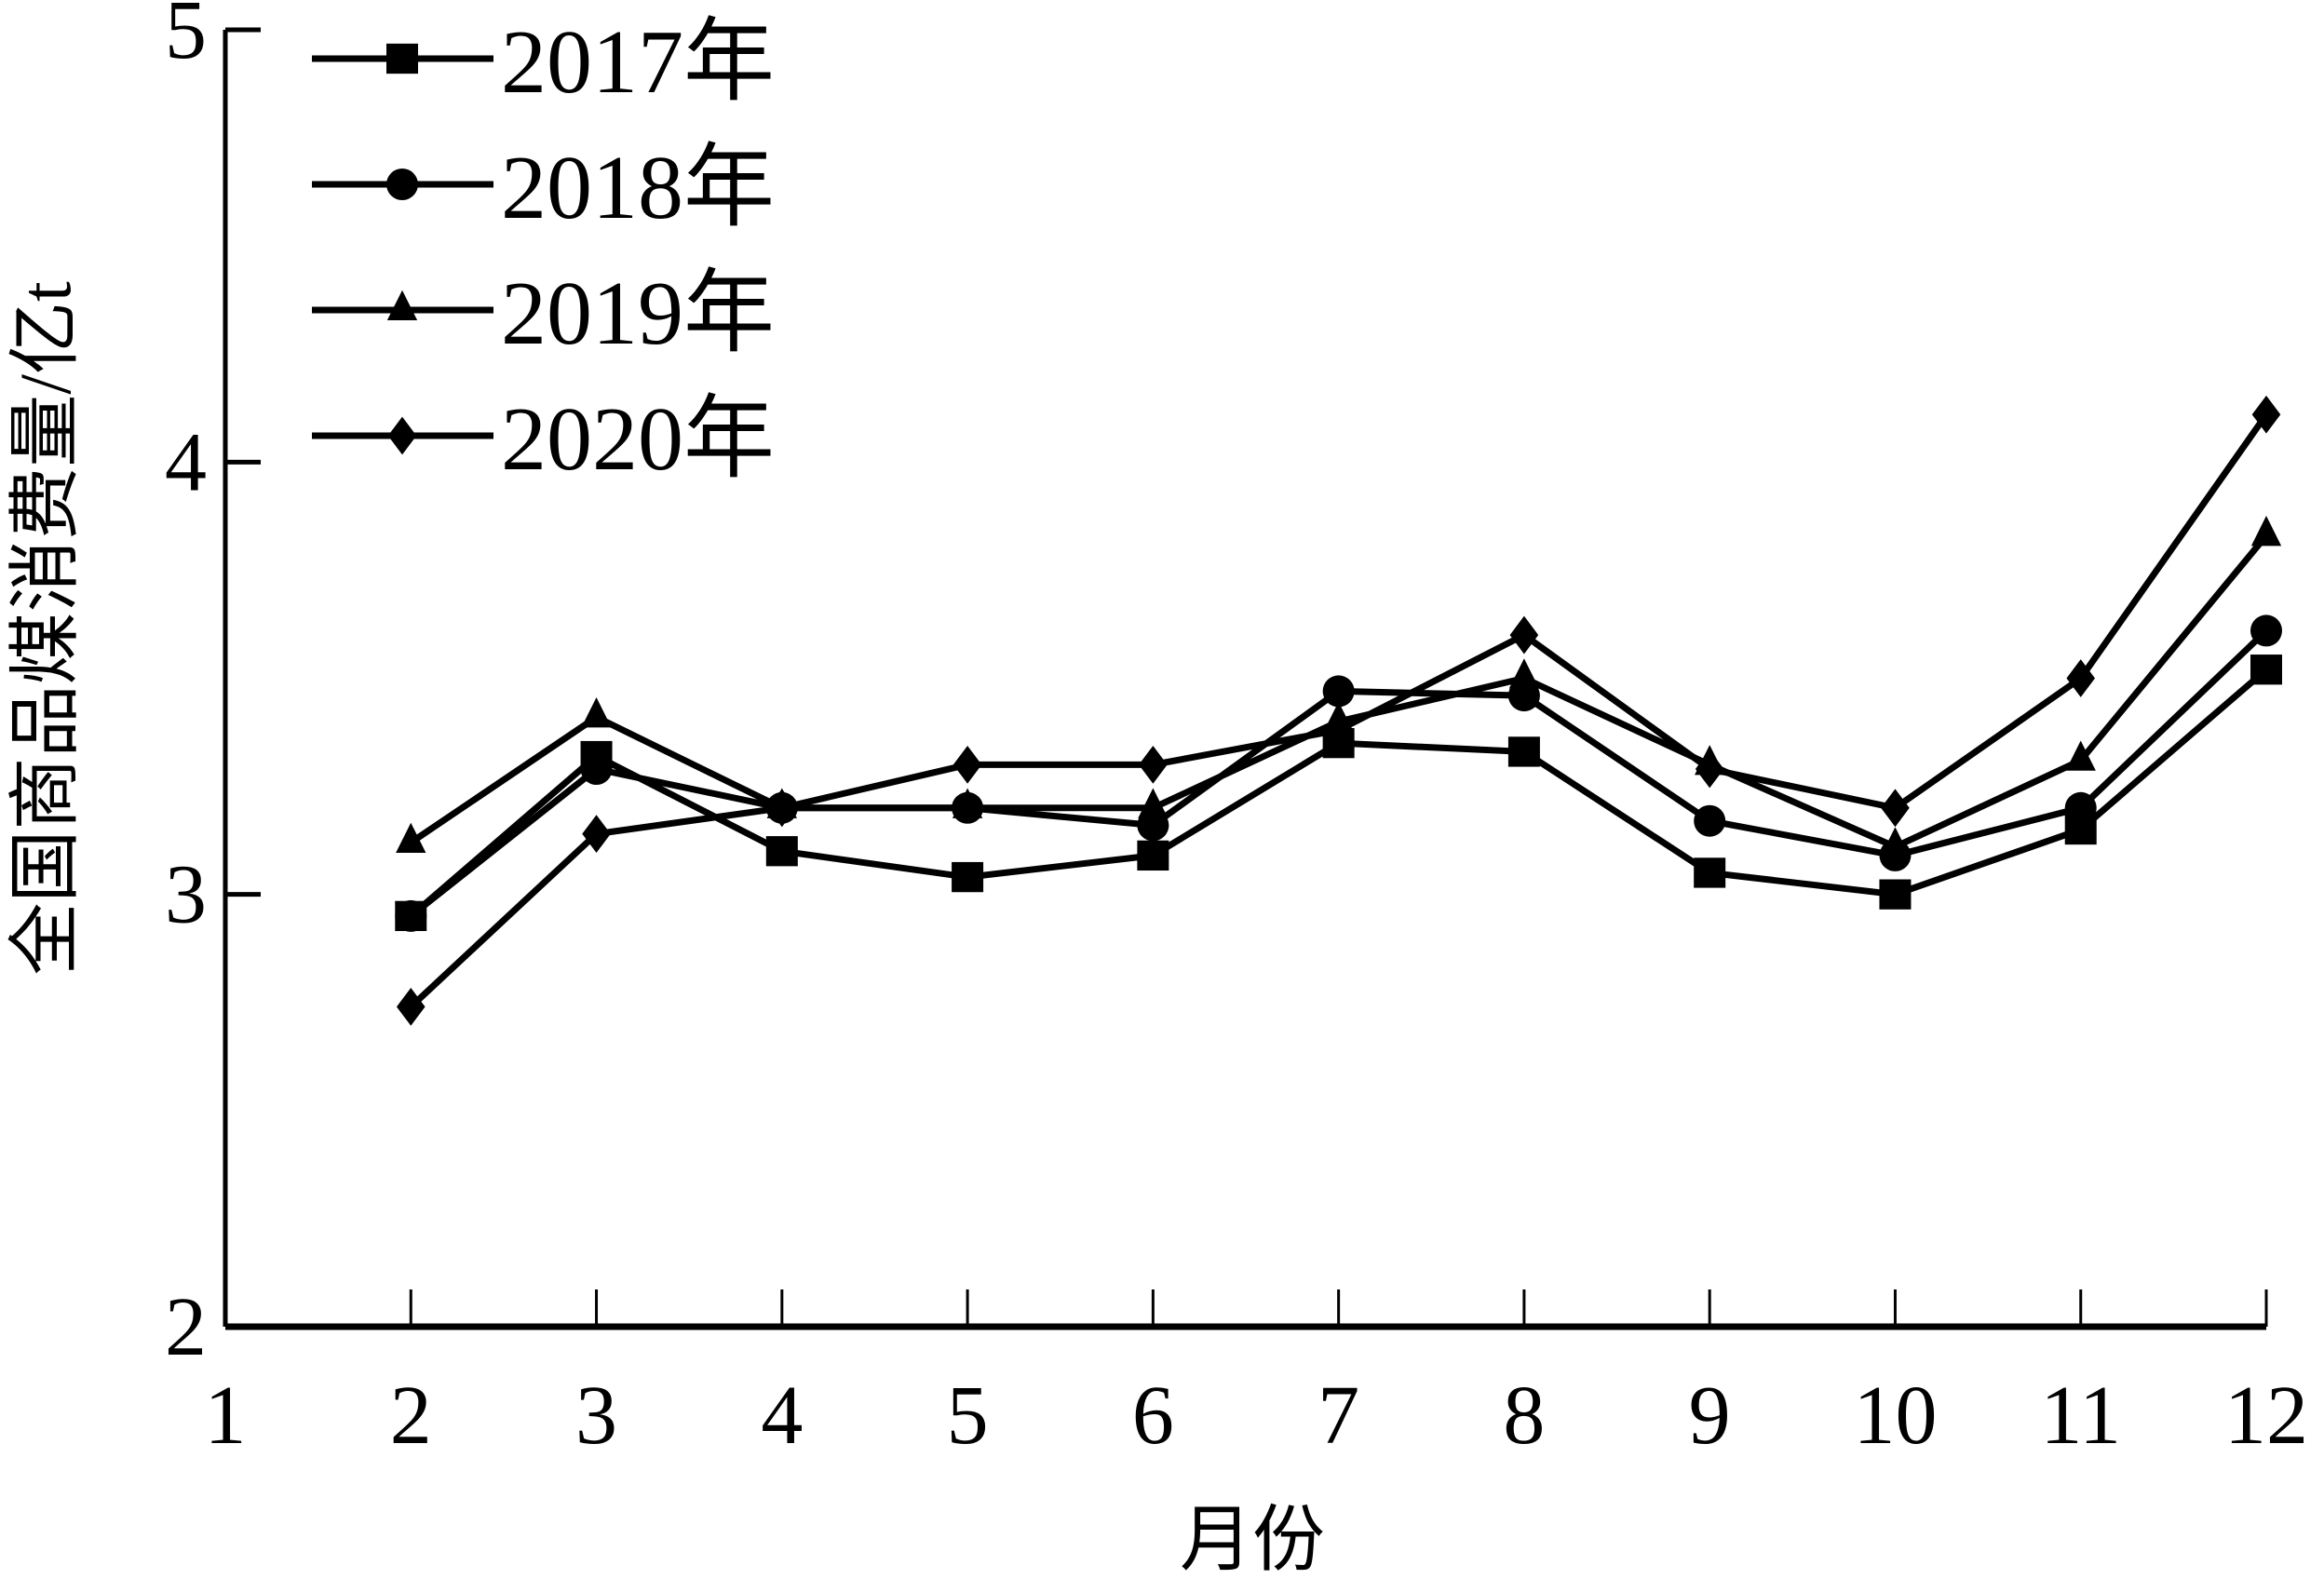 This screenshot has width=2324, height=1579. Describe the element at coordinates (596, 1416) in the screenshot. I see `x-tick-label: 3` at that location.